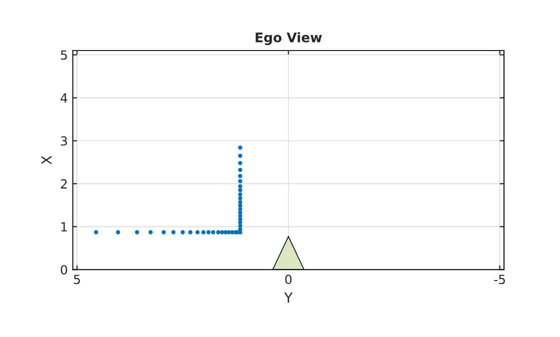  What do you see at coordinates (63, 55) in the screenshot?
I see `y-tick-label: 5` at bounding box center [63, 55].